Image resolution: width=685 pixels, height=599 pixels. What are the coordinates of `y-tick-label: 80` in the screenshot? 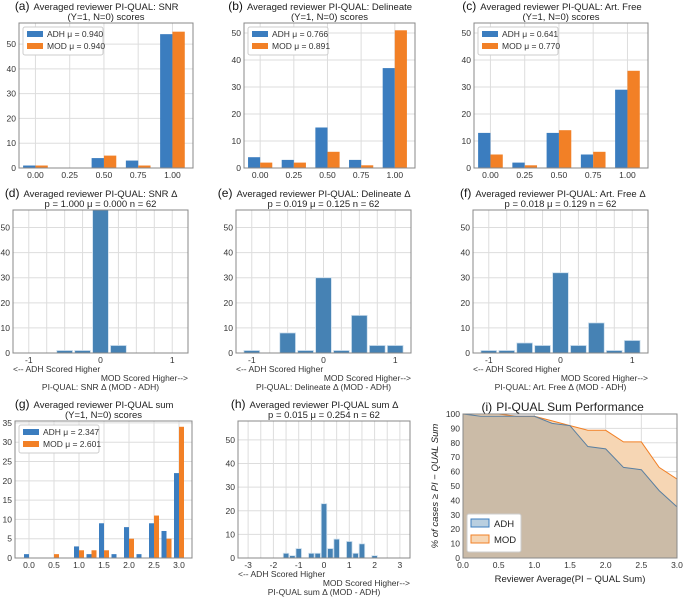 It's located at (456, 443).